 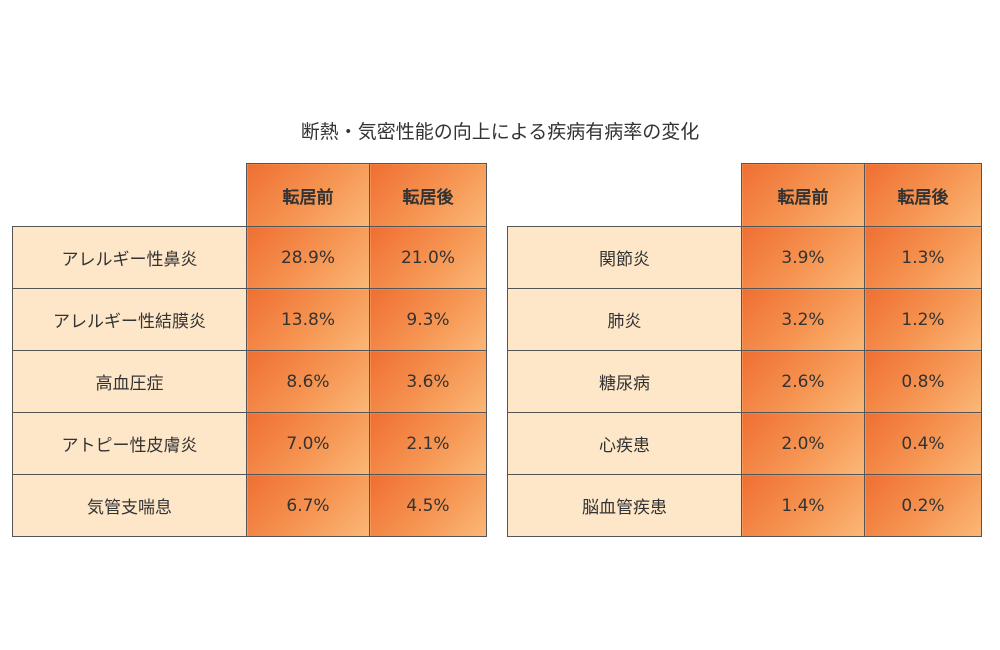 What do you see at coordinates (923, 381) in the screenshot?
I see `value-after: 0.8%` at bounding box center [923, 381].